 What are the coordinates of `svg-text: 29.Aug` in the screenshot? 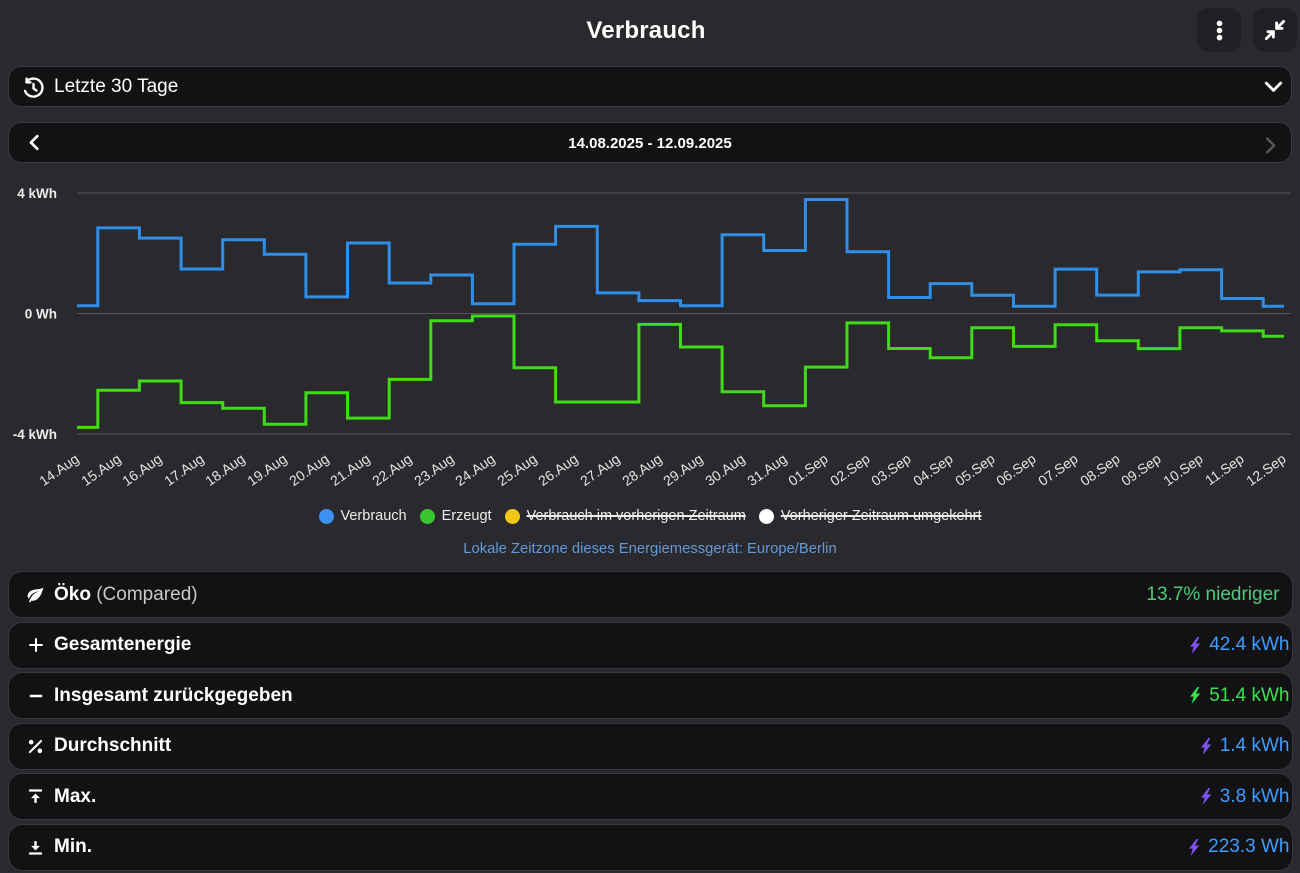 It's located at (683, 469).